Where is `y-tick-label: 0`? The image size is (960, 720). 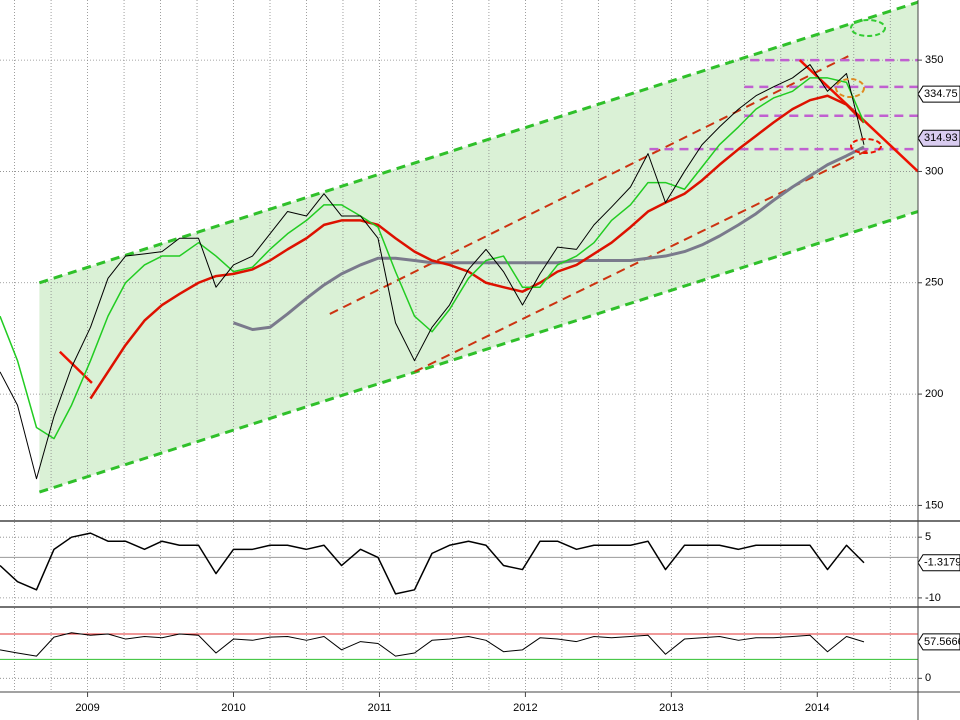 y-tick-label: 0 is located at coordinates (928, 678).